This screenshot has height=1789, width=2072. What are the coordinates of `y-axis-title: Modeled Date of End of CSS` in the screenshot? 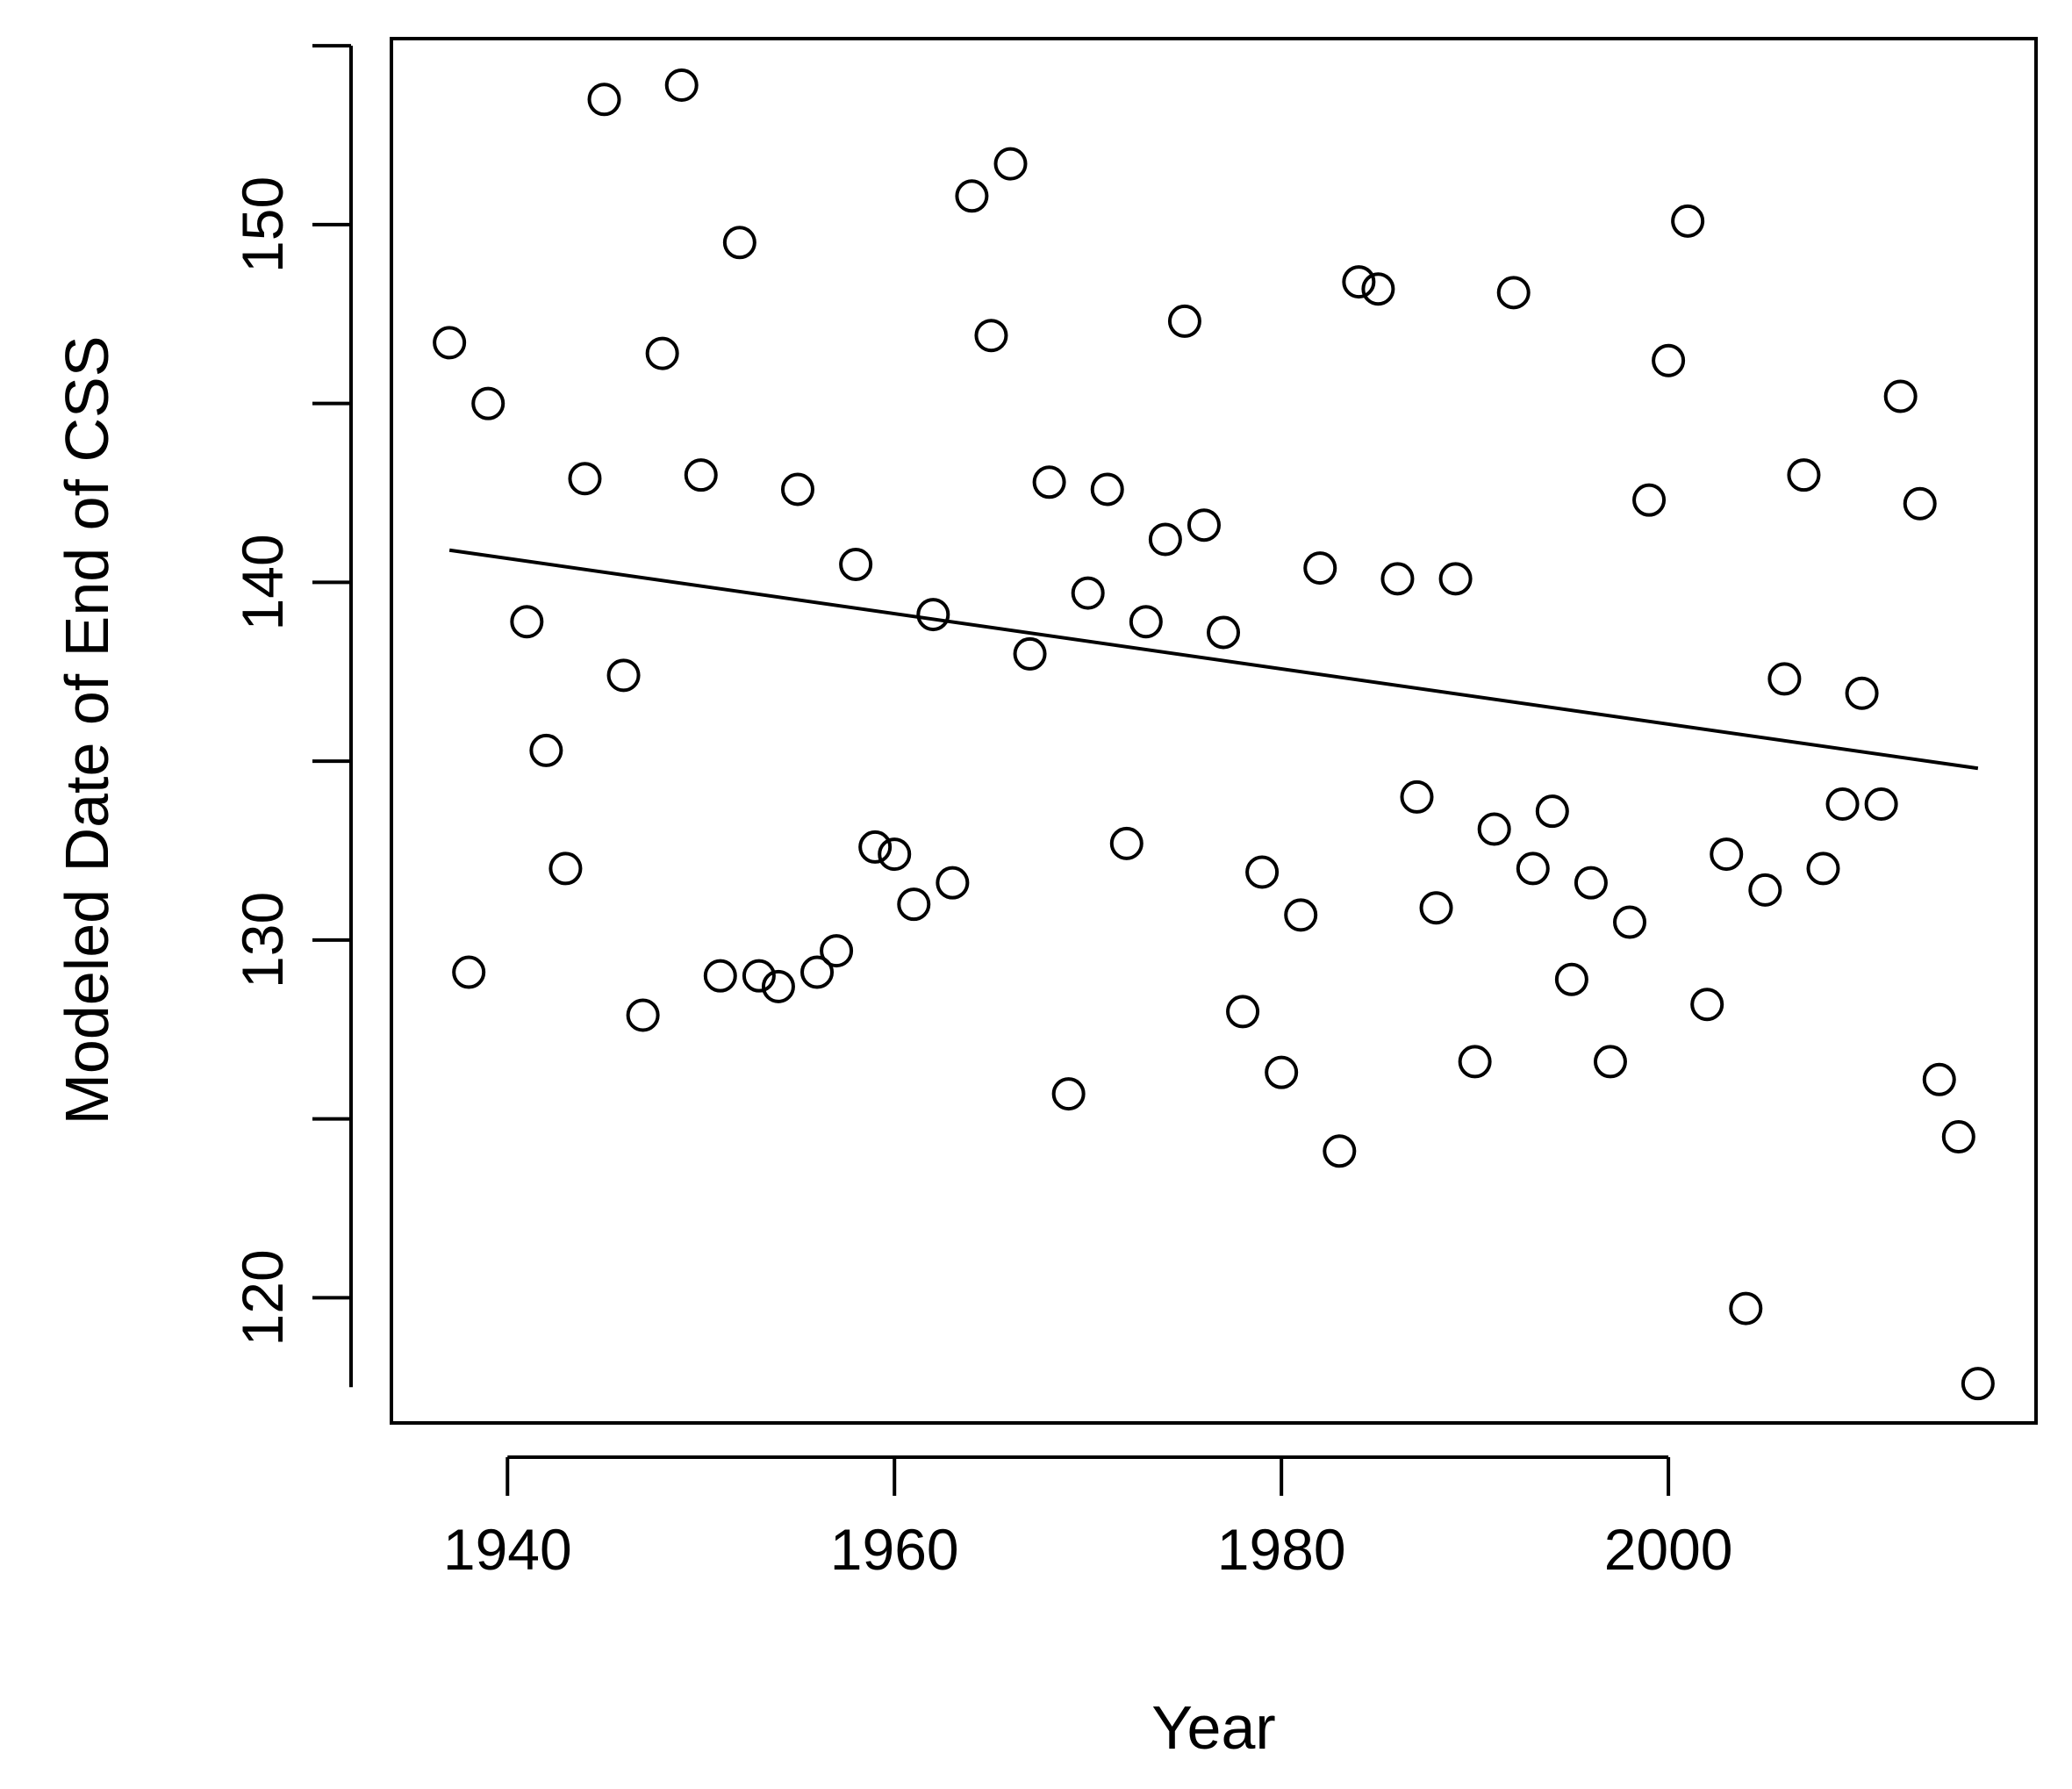 It's located at (87, 730).